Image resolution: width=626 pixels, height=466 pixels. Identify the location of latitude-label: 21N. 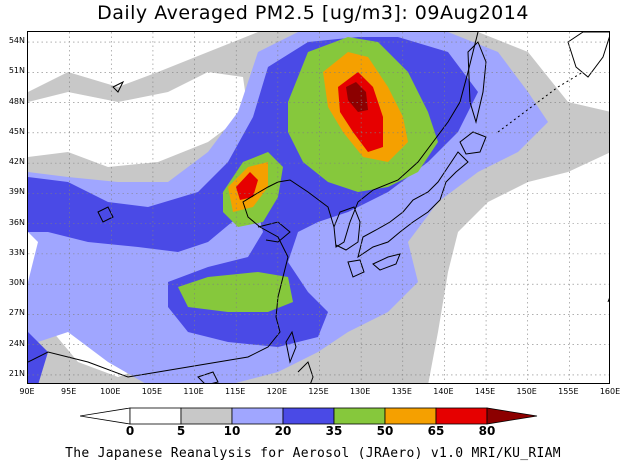
(16, 373).